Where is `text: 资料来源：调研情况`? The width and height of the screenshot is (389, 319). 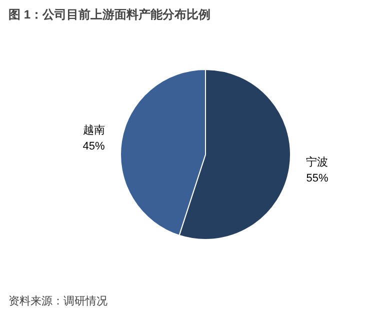 text: 资料来源：调研情况 is located at coordinates (58, 301).